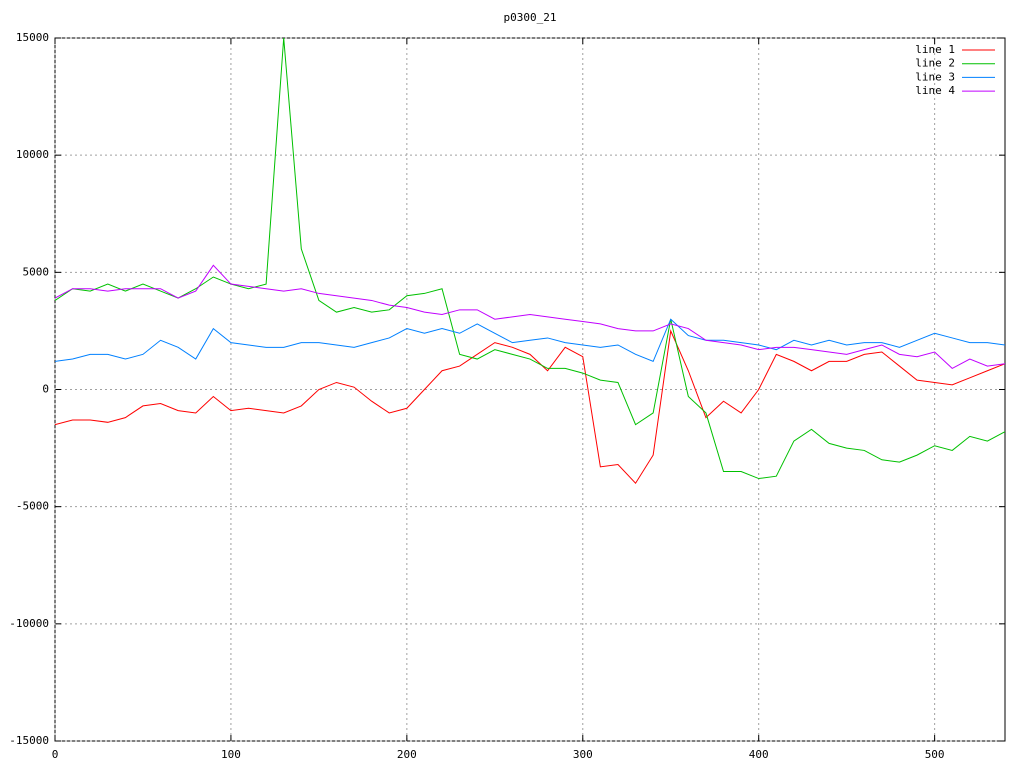  I want to click on y-tick-label: 5000, so click(36, 271).